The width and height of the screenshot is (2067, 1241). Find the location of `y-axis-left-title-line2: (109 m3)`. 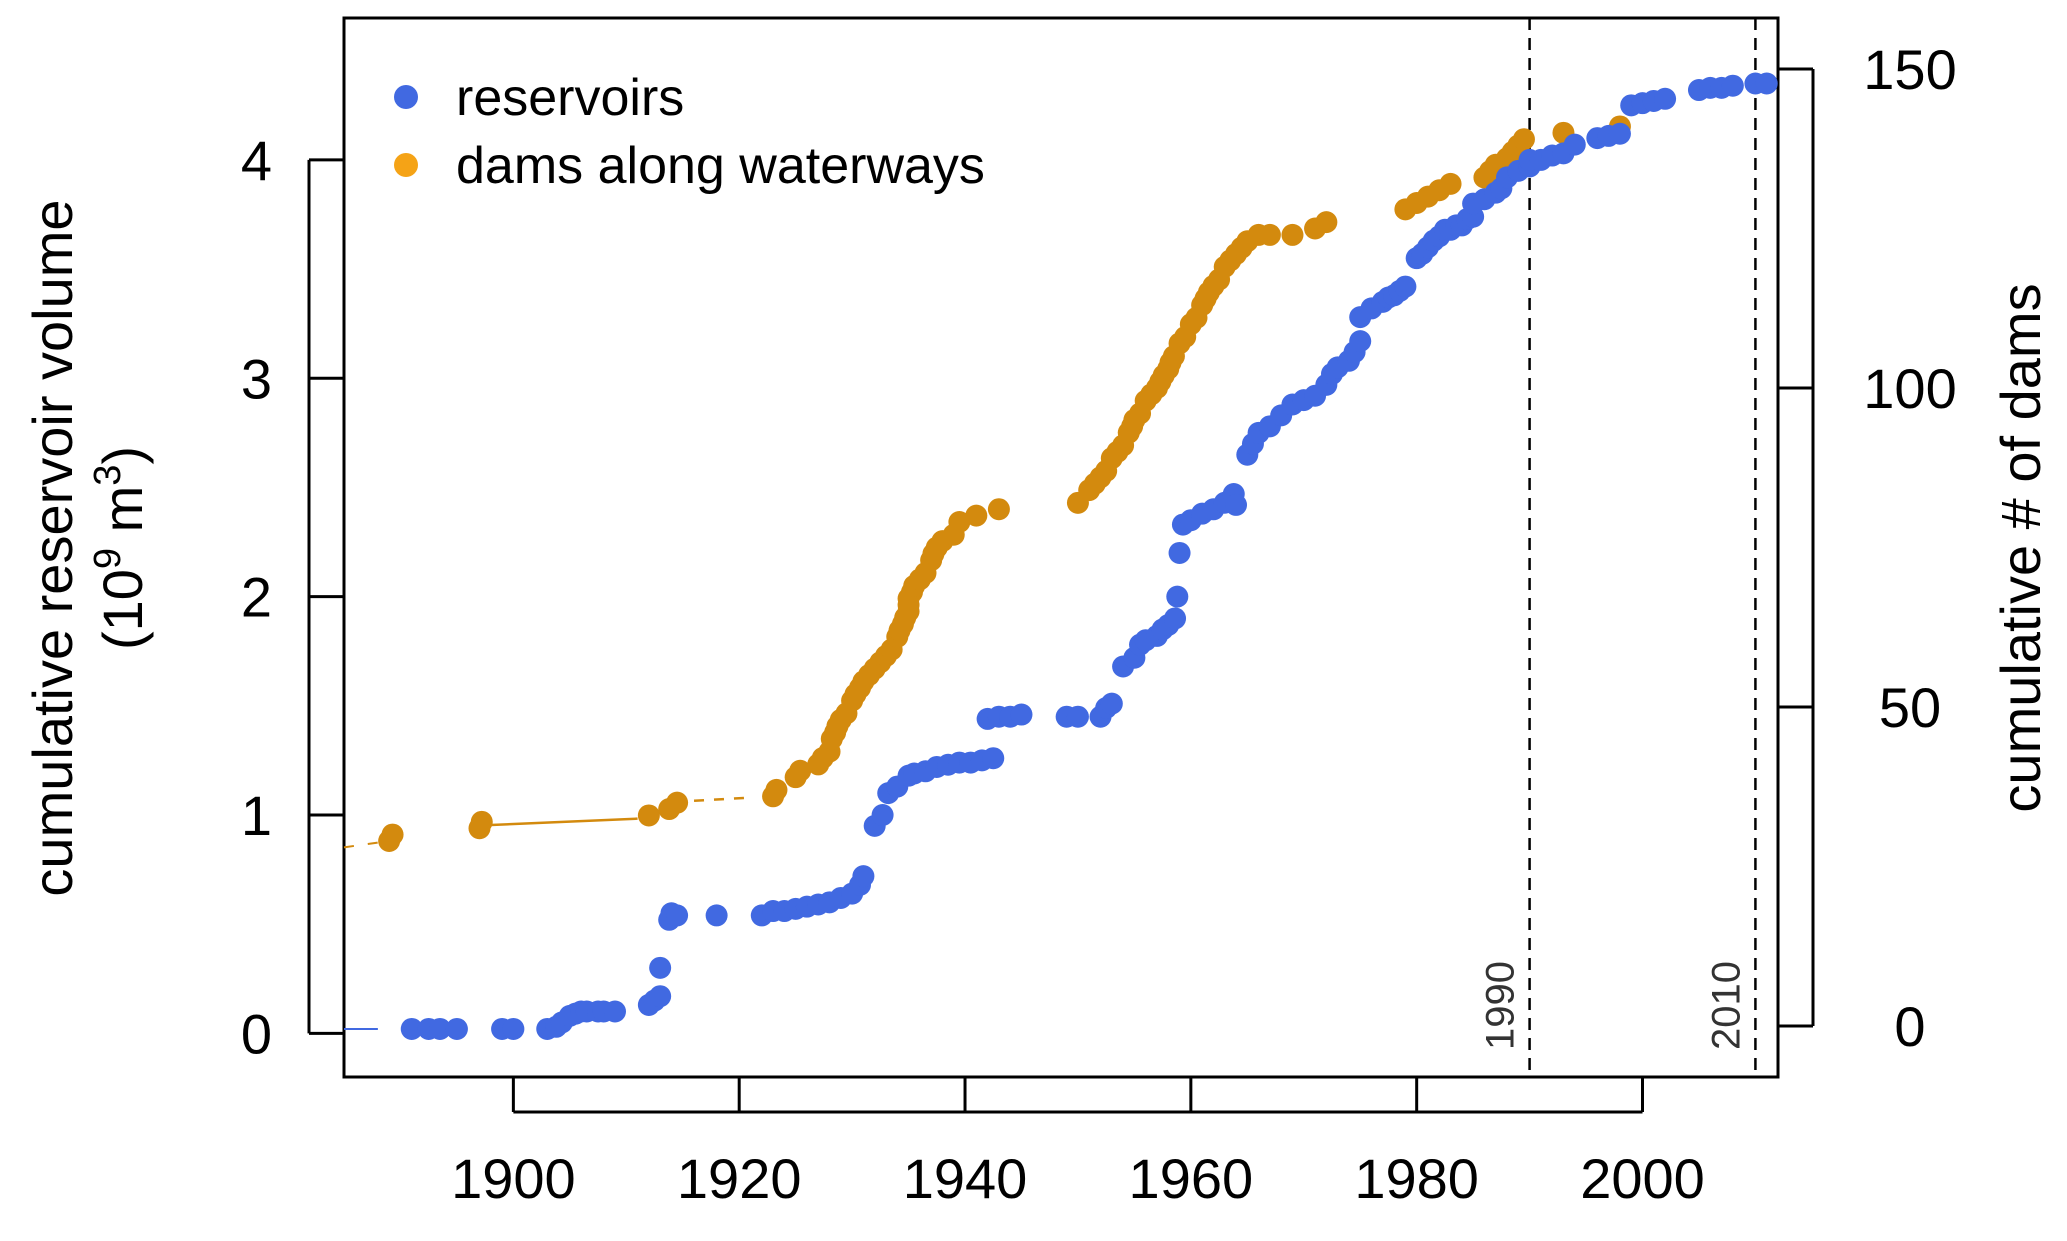

y-axis-left-title-line2: (109 m3) is located at coordinates (120, 548).